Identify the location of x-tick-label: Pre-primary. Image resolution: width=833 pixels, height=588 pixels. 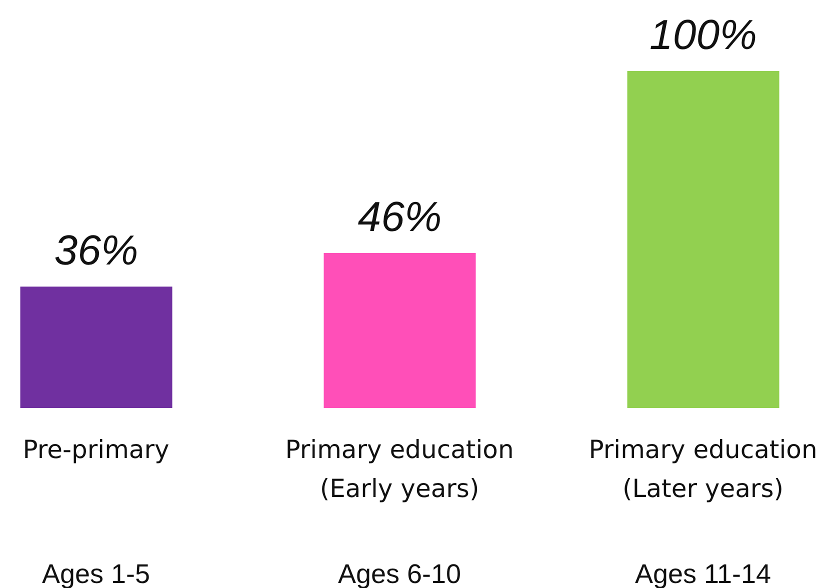
(96, 449).